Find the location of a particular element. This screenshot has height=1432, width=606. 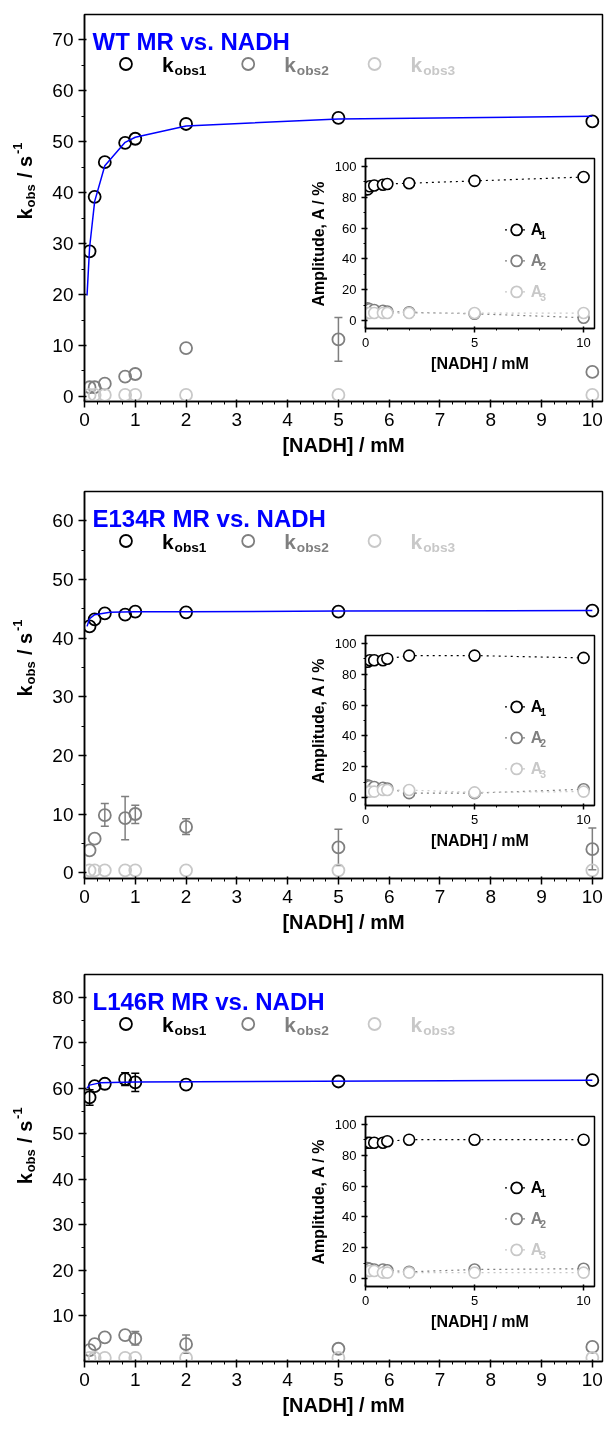

text: WT MR vs. NADH is located at coordinates (191, 41).